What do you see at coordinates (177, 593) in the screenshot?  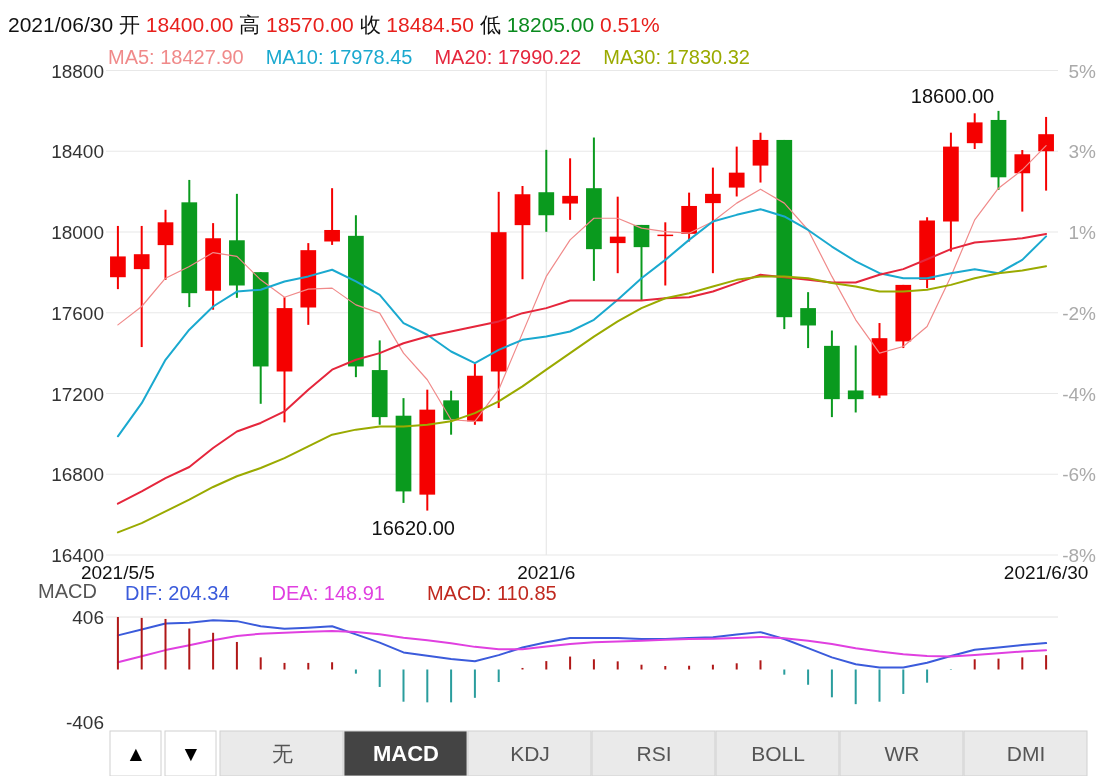 I see `series-label: DIF: 204.34` at bounding box center [177, 593].